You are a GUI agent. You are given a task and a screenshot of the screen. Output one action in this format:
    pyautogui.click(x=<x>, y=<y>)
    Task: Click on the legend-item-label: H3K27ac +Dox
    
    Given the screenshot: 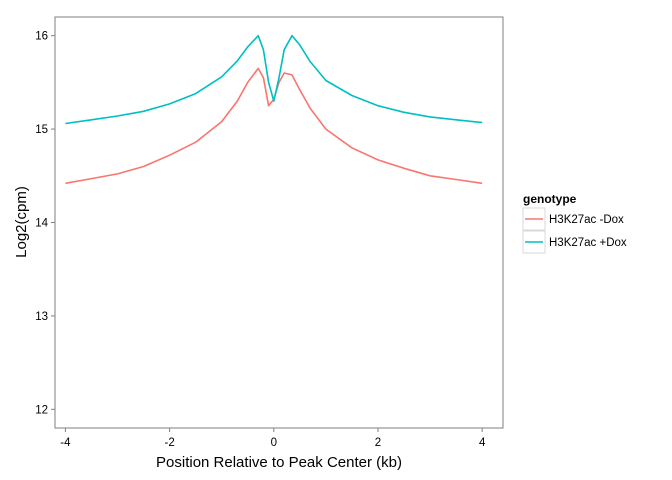 What is the action you would take?
    pyautogui.click(x=588, y=243)
    